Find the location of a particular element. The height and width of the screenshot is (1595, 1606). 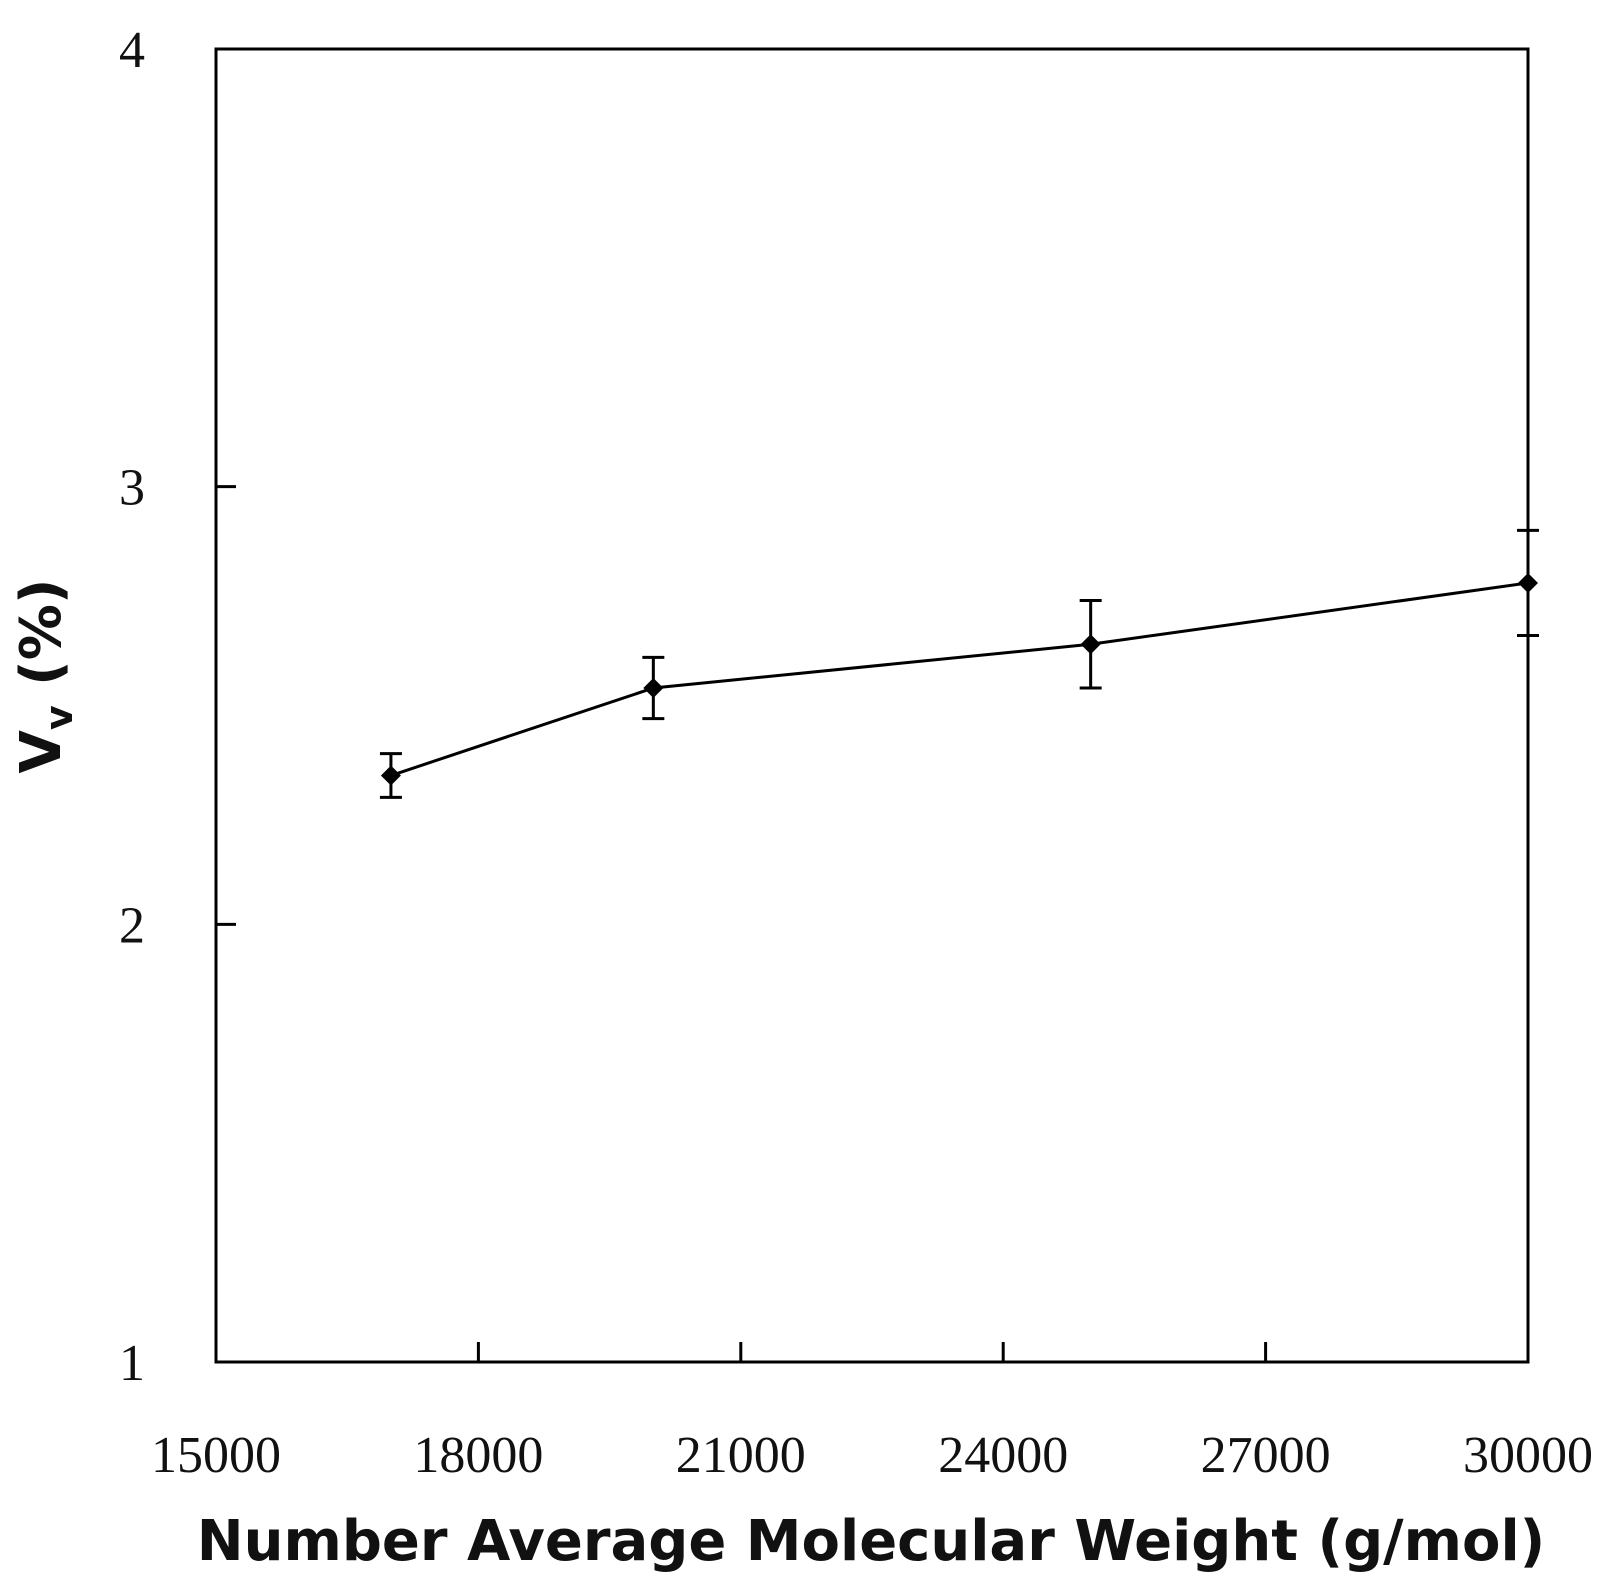

y-tick-label-0: 1 is located at coordinates (132, 1363).